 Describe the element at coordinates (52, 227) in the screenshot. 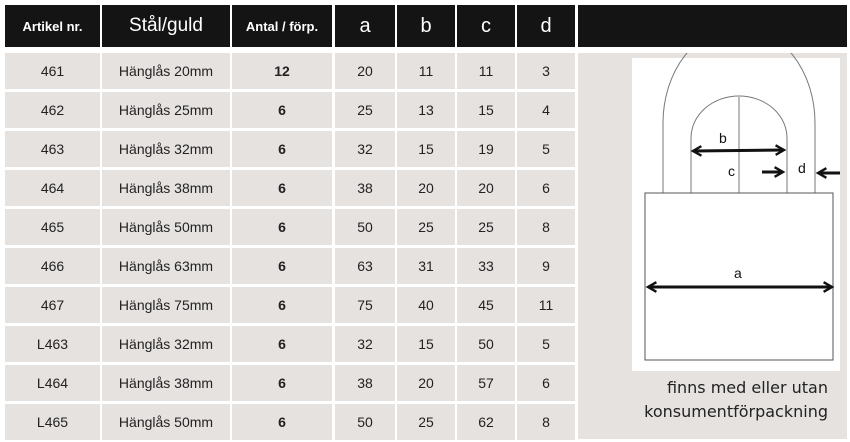

I see `cell-artikel: 465` at that location.